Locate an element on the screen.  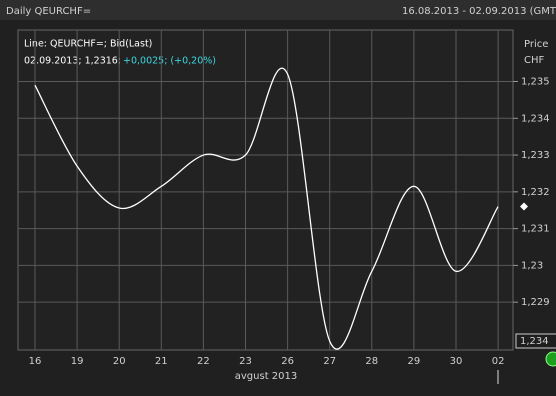
y-axis-label: Price is located at coordinates (536, 44).